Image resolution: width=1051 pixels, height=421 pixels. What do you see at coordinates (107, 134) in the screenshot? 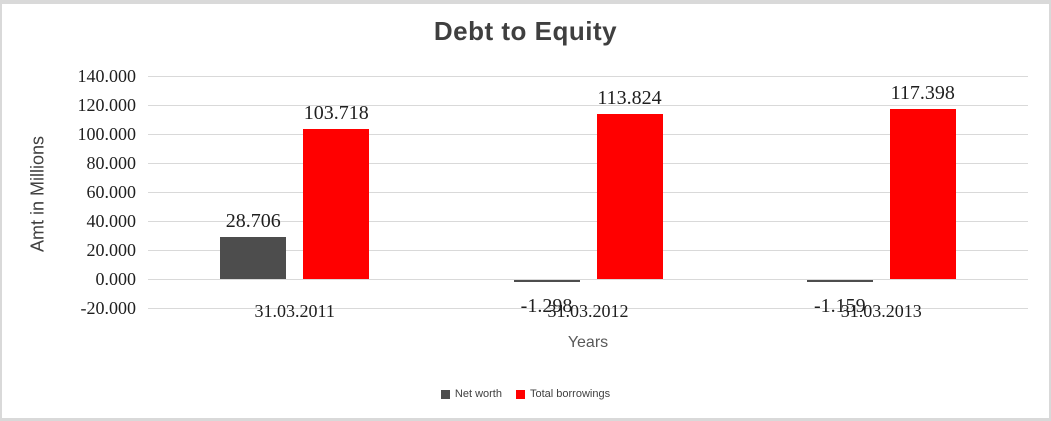
I see `y-axis-tick-label: 100.000` at bounding box center [107, 134].